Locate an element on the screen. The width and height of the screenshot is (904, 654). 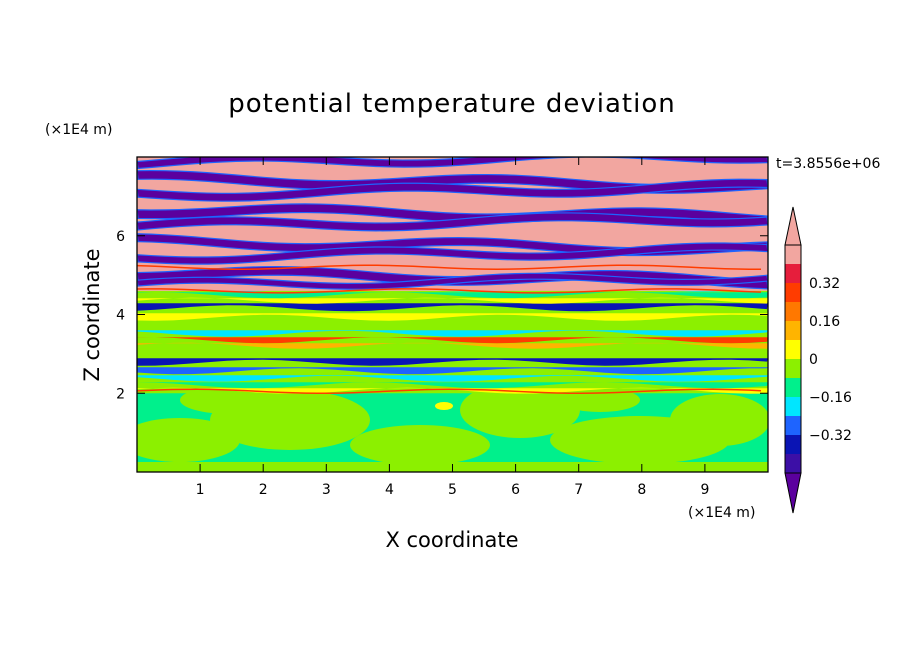
x-tick-label: 8 is located at coordinates (641, 490).